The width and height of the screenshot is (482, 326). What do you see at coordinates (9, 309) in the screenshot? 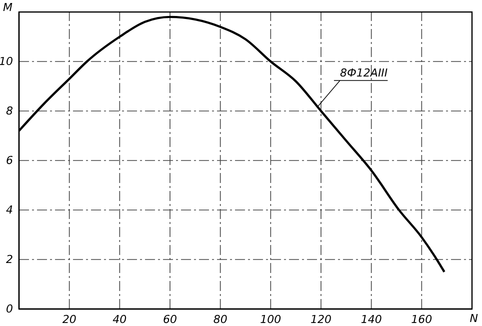
I see `y-tick-label: 0` at bounding box center [9, 309].